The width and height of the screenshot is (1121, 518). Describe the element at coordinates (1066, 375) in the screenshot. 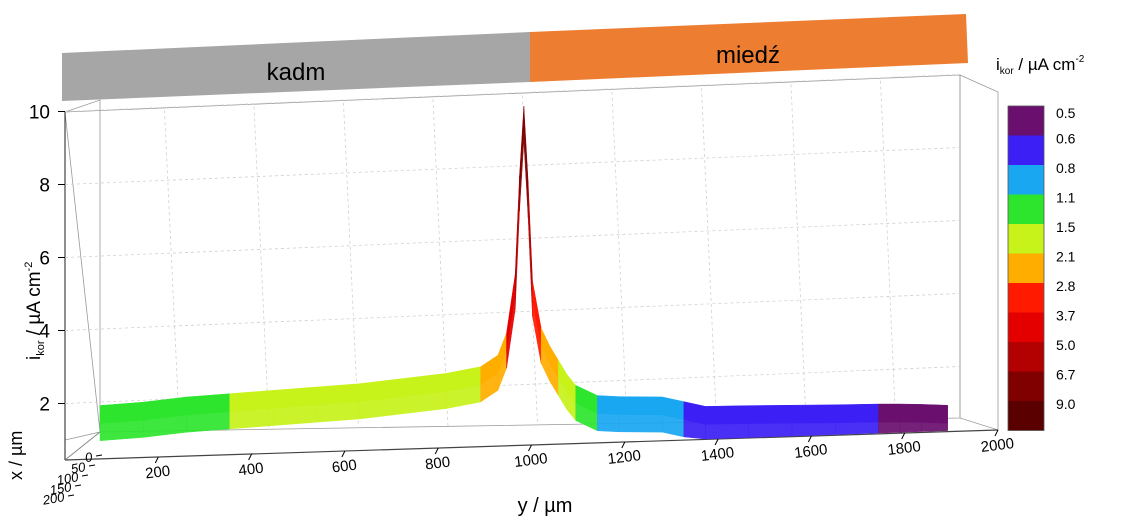

I see `colorbar-level-label: 6.7` at that location.